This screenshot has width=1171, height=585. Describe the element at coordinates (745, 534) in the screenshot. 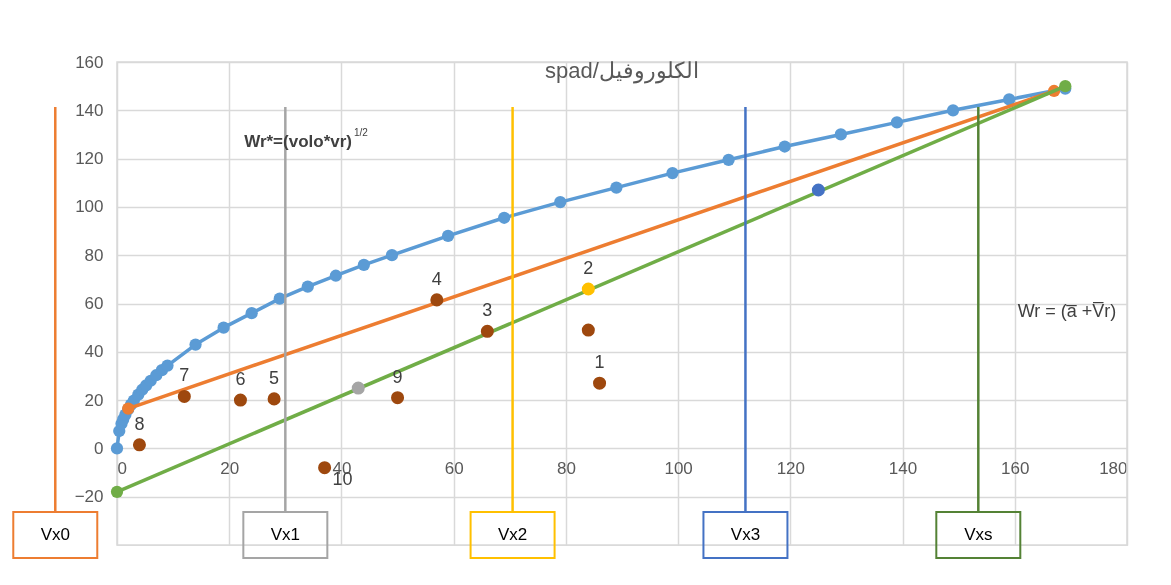

I see `ref-line-label: Vx3` at that location.